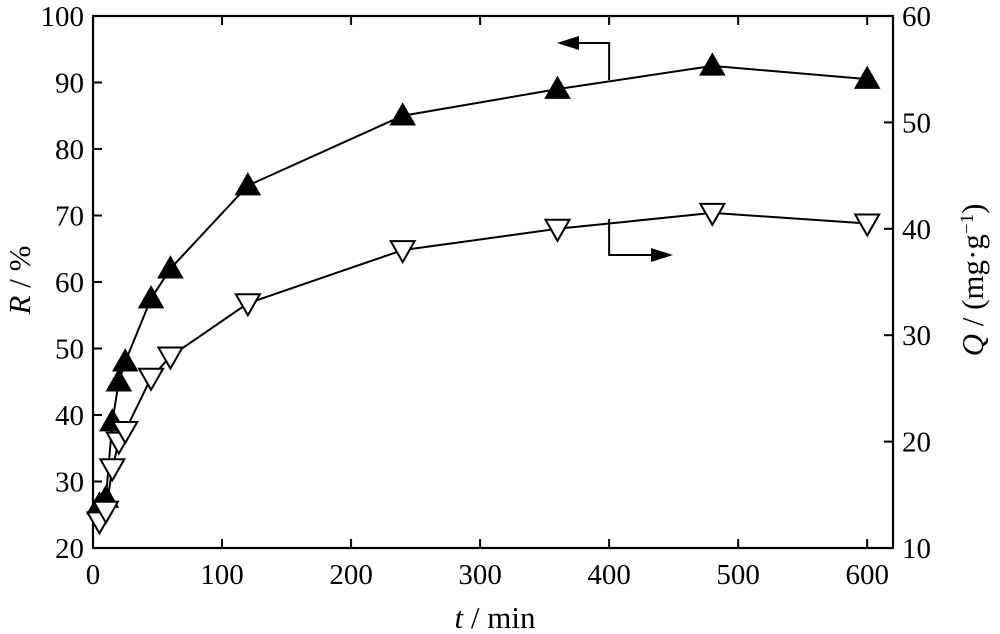  What do you see at coordinates (69, 416) in the screenshot?
I see `y-left-tick-label: 40` at bounding box center [69, 416].